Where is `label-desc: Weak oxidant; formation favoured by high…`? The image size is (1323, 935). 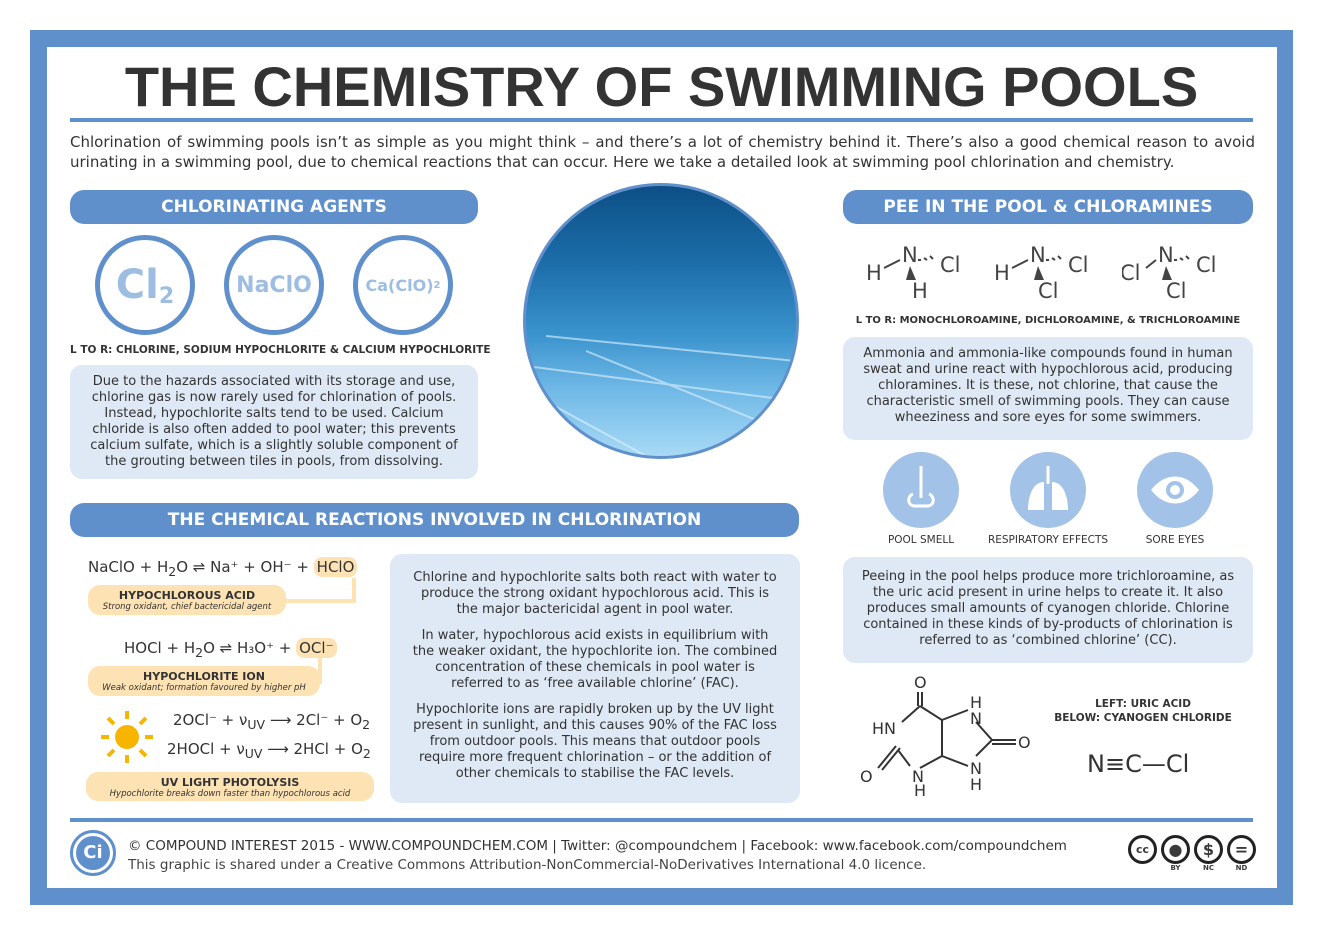
label-desc: Weak oxidant; formation favoured by high… is located at coordinates (204, 688).